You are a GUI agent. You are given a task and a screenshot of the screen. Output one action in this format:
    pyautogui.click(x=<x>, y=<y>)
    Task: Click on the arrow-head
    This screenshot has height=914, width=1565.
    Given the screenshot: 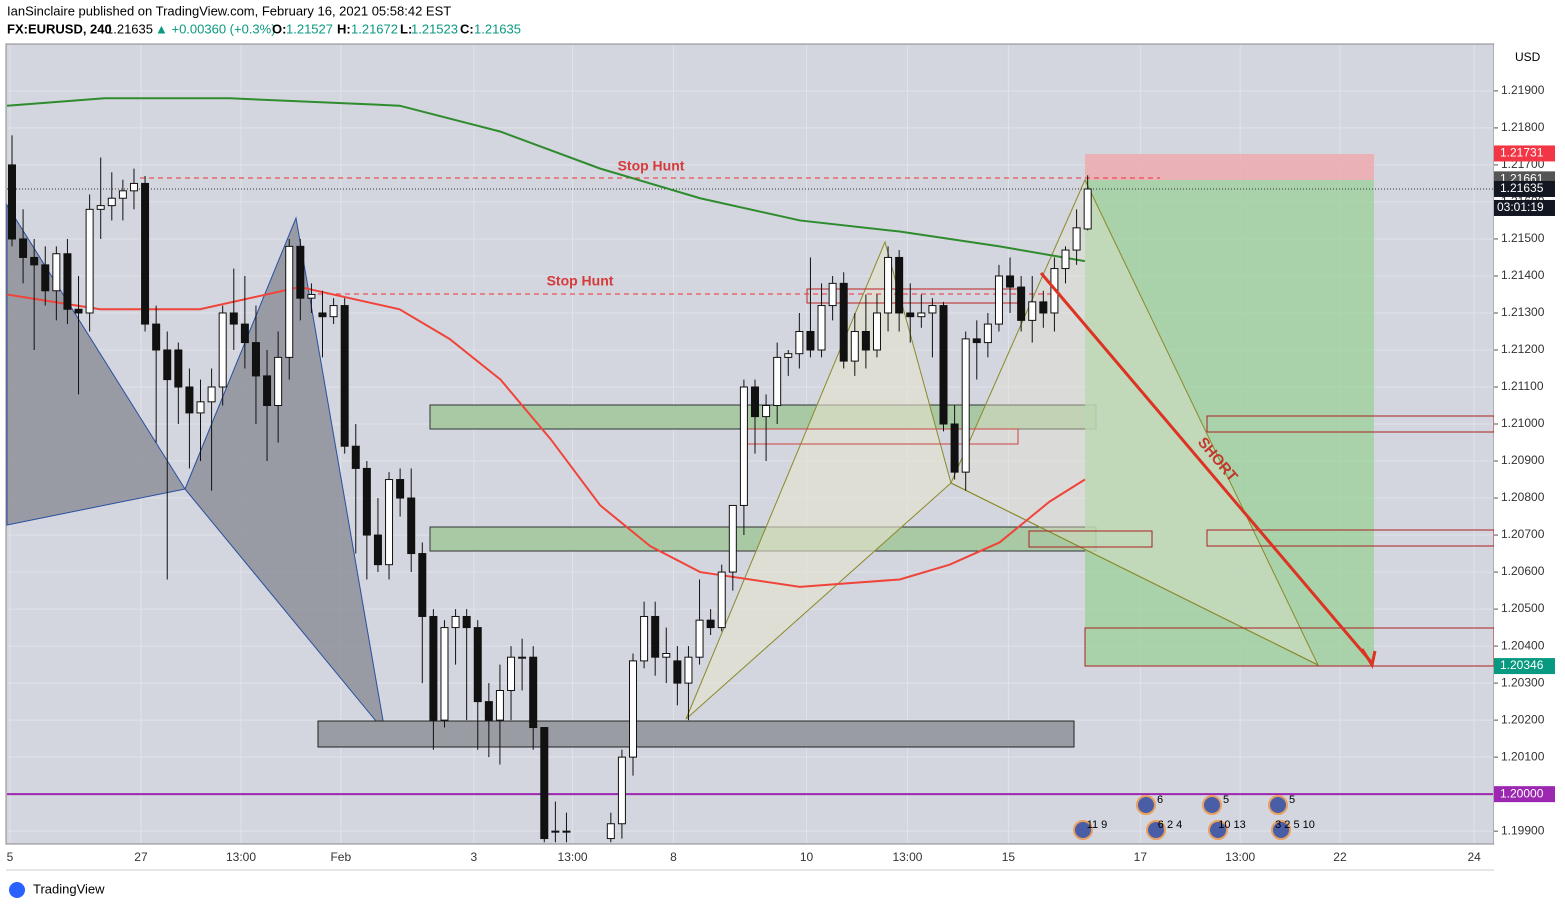 What is the action you would take?
    pyautogui.click(x=1368, y=658)
    